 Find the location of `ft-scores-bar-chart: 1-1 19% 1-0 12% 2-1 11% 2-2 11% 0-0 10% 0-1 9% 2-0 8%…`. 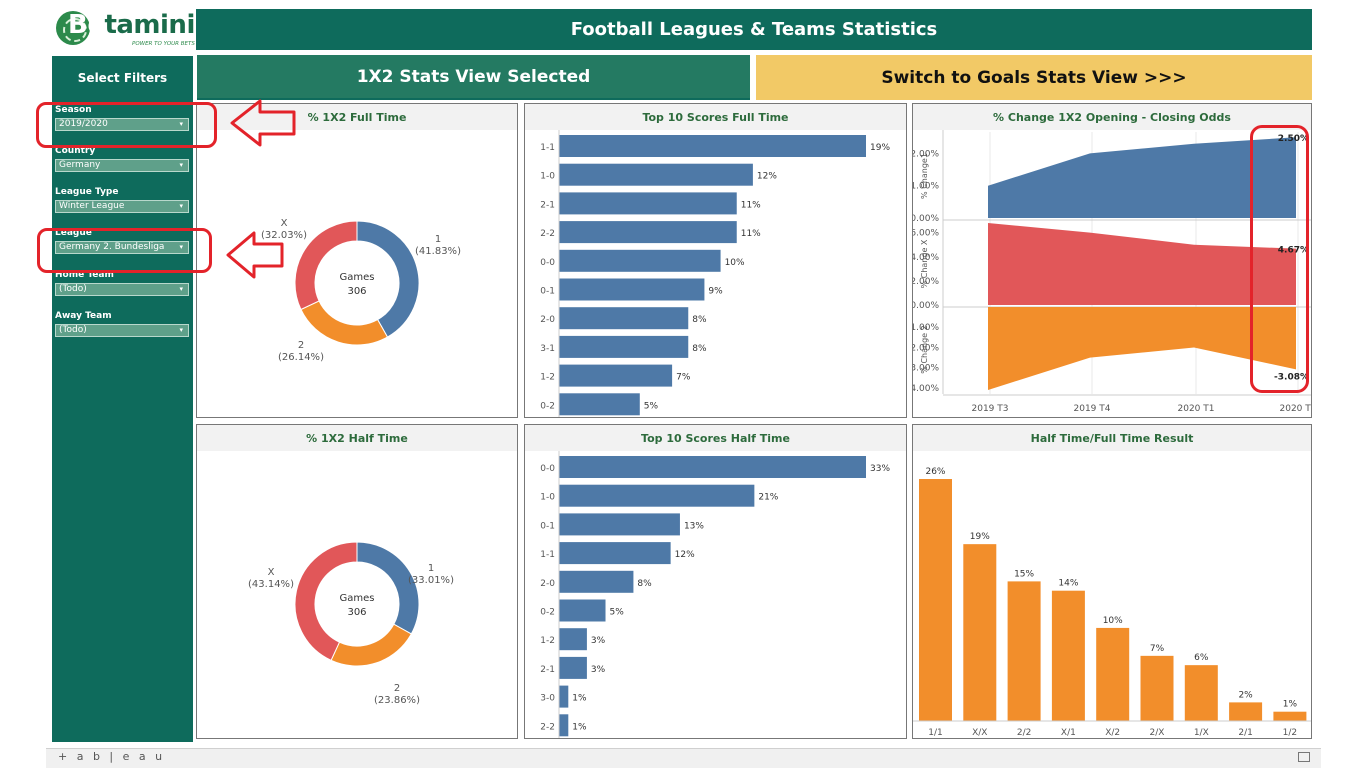

ft-scores-bar-chart: 1-1 19% 1-0 12% 2-1 11% 2-2 11% 0-0 10% 0-1 9% 2-0 8%… is located at coordinates (715, 273).